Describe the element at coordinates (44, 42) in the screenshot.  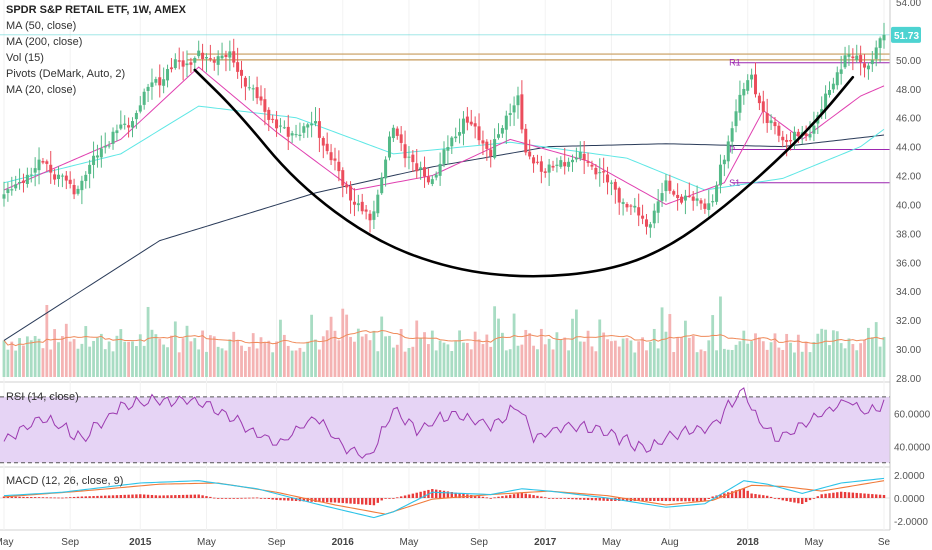
I see `legend-item-ma200: MA (200, close)` at that location.